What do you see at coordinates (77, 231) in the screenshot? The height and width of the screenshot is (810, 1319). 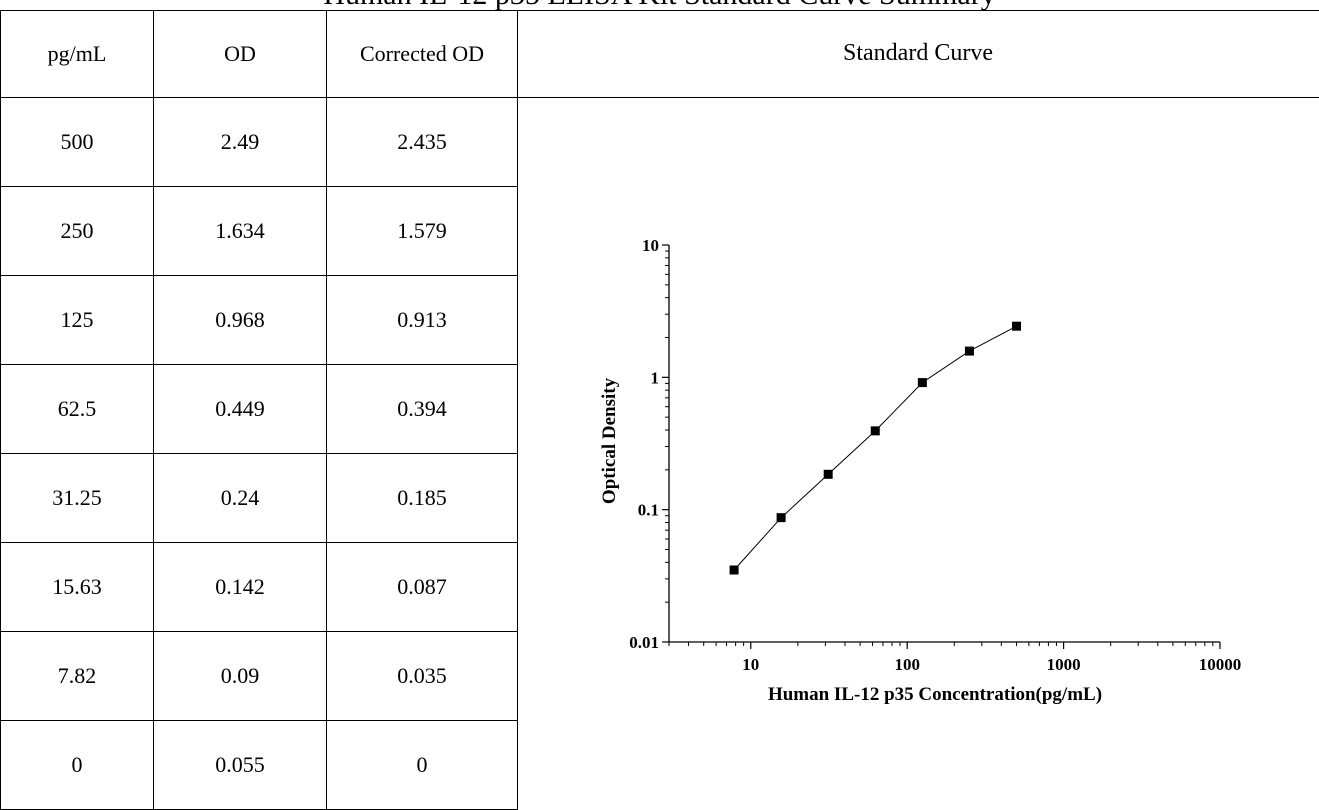 I see `cell-concentration: 250` at bounding box center [77, 231].